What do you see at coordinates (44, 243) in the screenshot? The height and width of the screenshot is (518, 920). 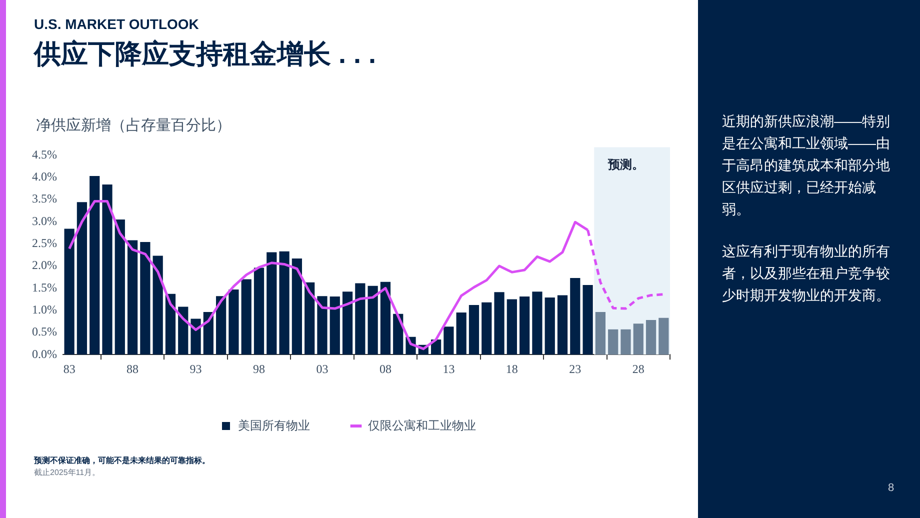 I see `y-tick-label: 2.5%` at bounding box center [44, 243].